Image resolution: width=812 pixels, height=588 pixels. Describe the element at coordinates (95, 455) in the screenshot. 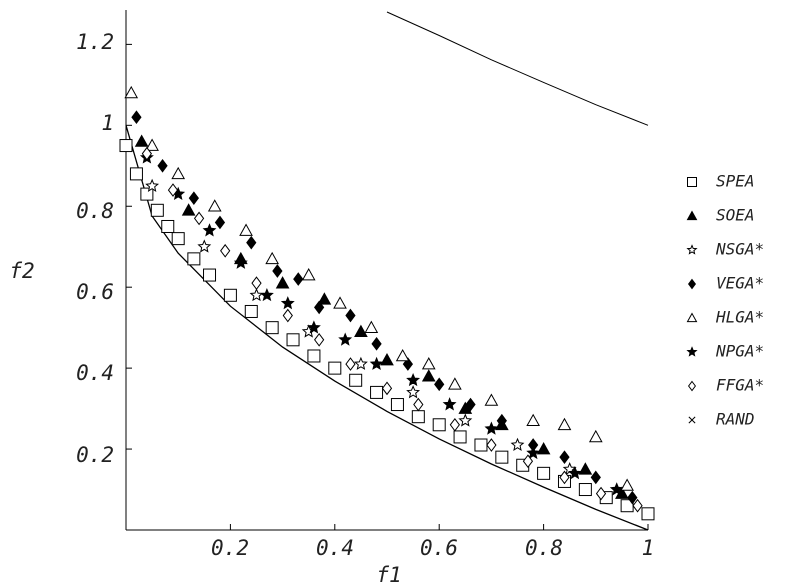

I see `y-tick-label: 0.2` at that location.